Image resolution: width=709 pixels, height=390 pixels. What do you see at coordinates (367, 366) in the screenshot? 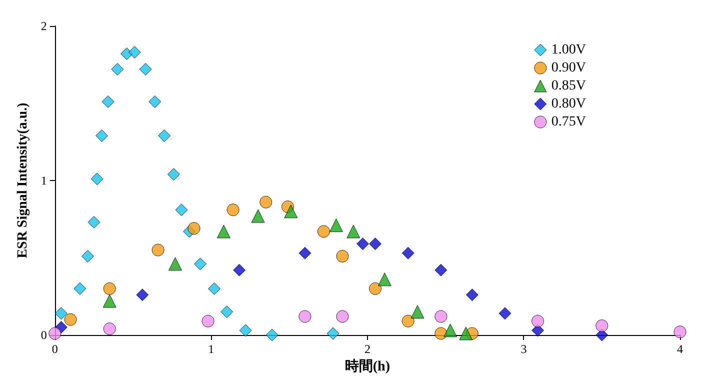
I see `x-axis-title: 時間(h)` at bounding box center [367, 366].